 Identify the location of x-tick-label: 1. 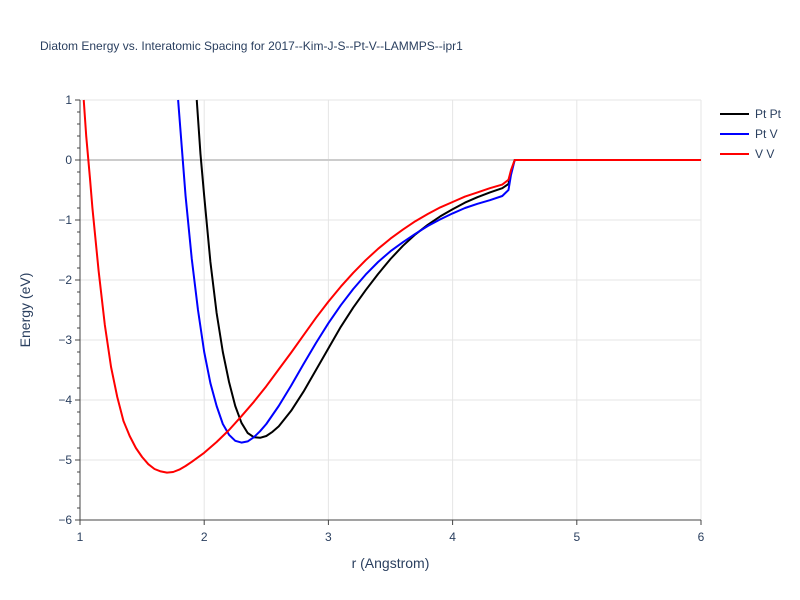
(80, 537).